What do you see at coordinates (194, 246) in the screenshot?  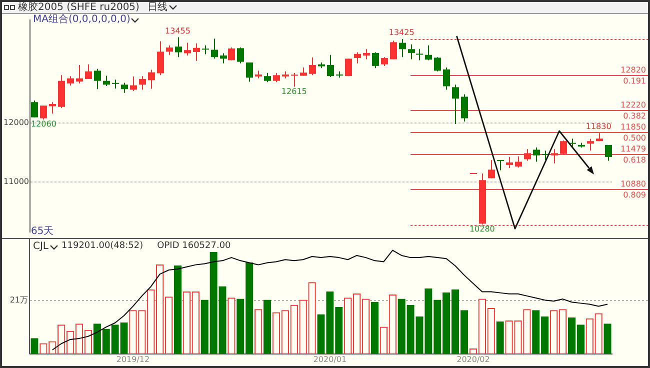 I see `annotation: OPID 160527.00` at bounding box center [194, 246].